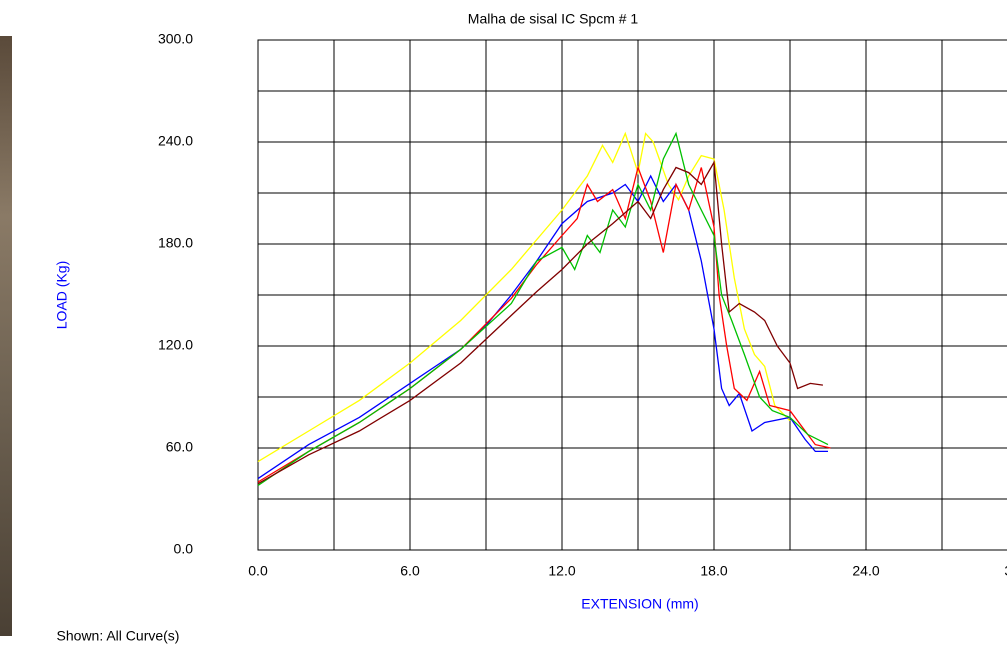  What do you see at coordinates (6, 336) in the screenshot?
I see `side-photo` at bounding box center [6, 336].